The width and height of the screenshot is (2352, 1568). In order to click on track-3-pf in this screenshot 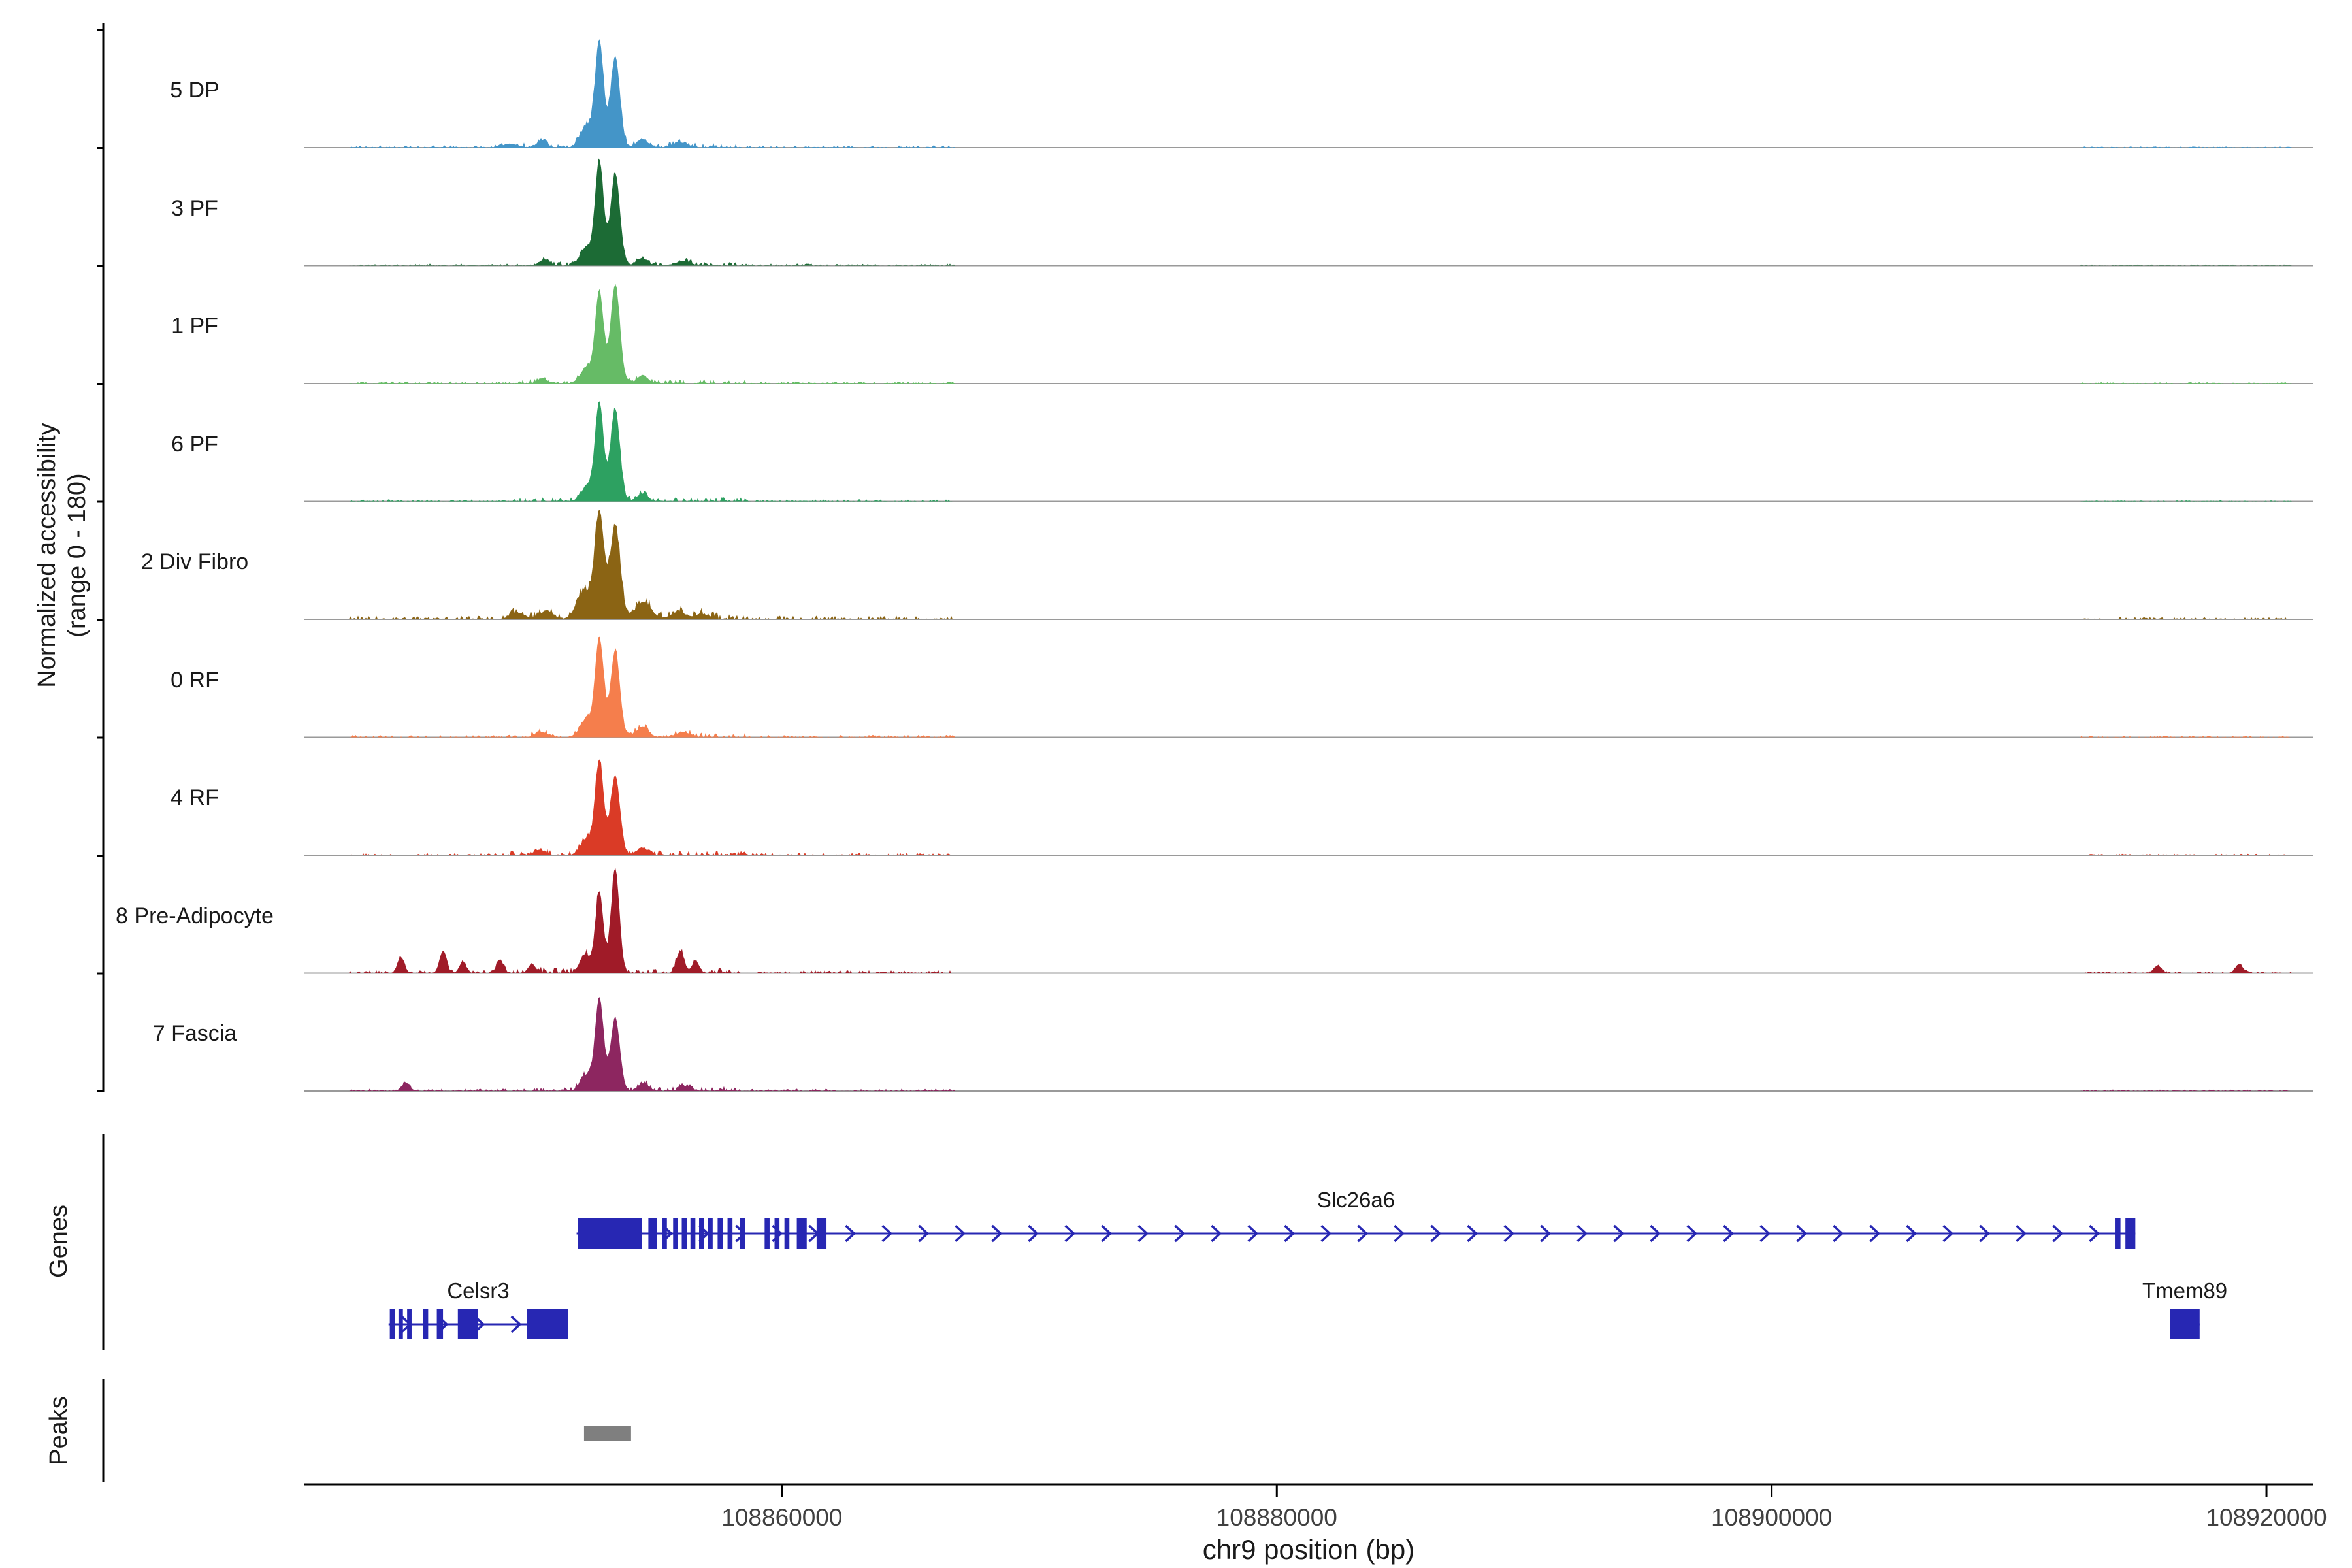, I will do `click(1308, 212)`.